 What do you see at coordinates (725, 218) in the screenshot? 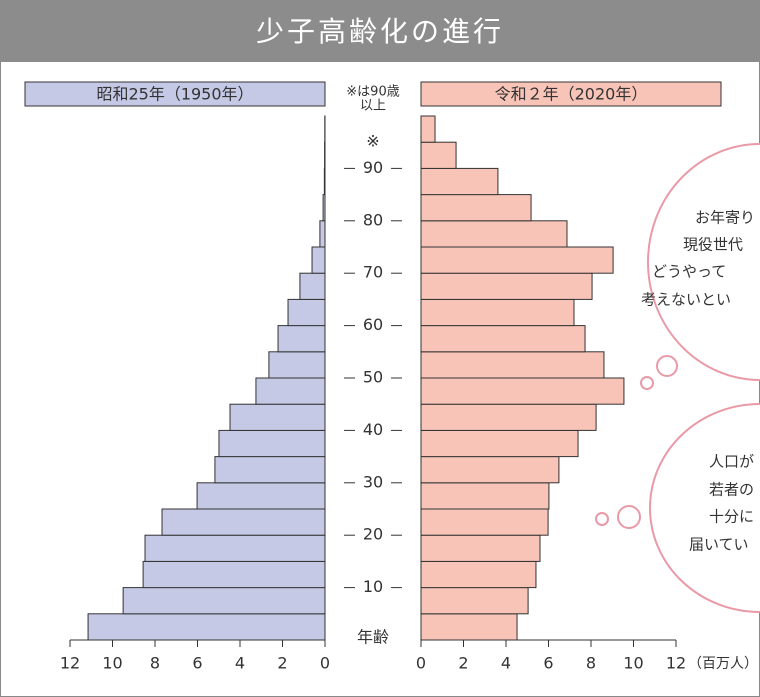
I see `bubble-text: お年寄り` at bounding box center [725, 218].